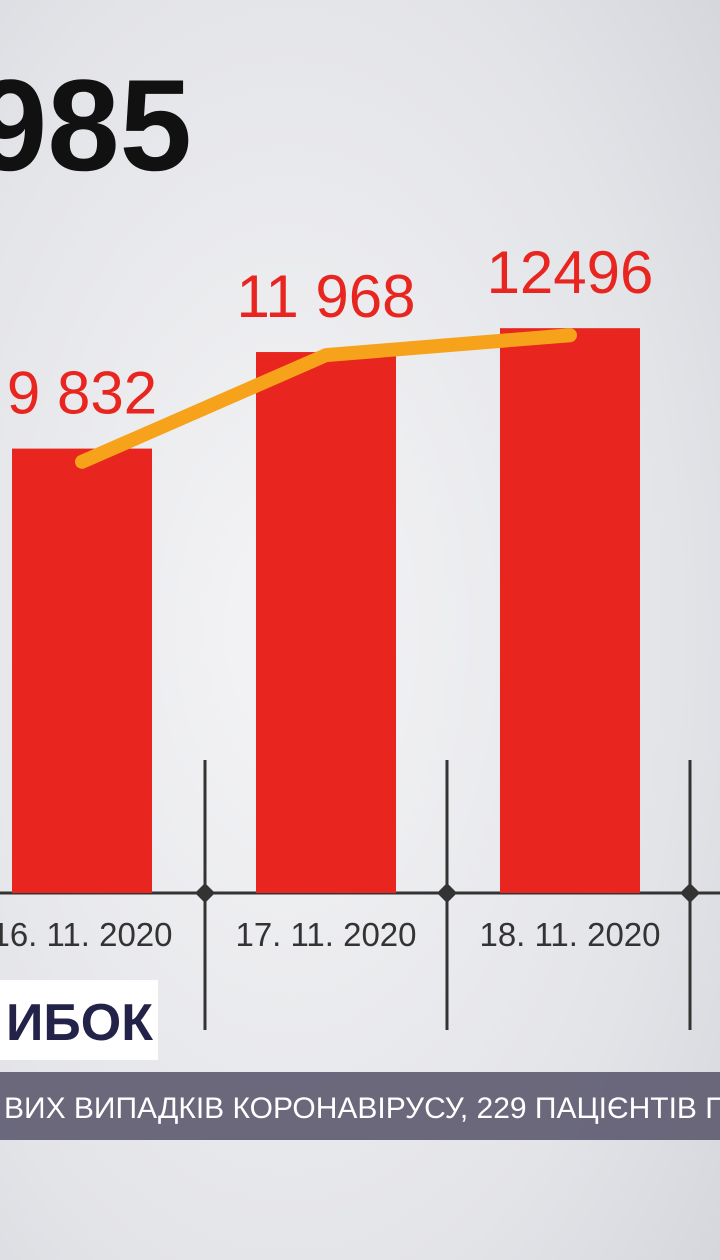  Describe the element at coordinates (570, 272) in the screenshot. I see `value-label: 12496` at that location.